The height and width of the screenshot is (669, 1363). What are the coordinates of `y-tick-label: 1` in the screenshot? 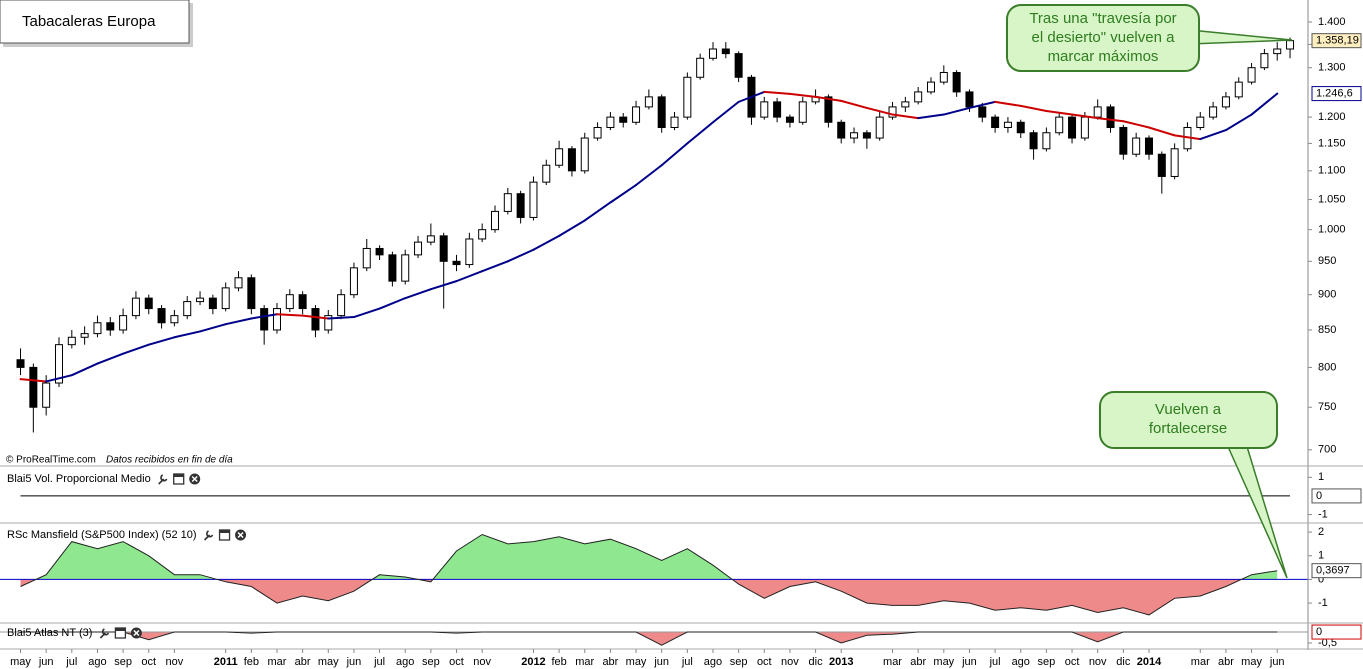 It's located at (1321, 556).